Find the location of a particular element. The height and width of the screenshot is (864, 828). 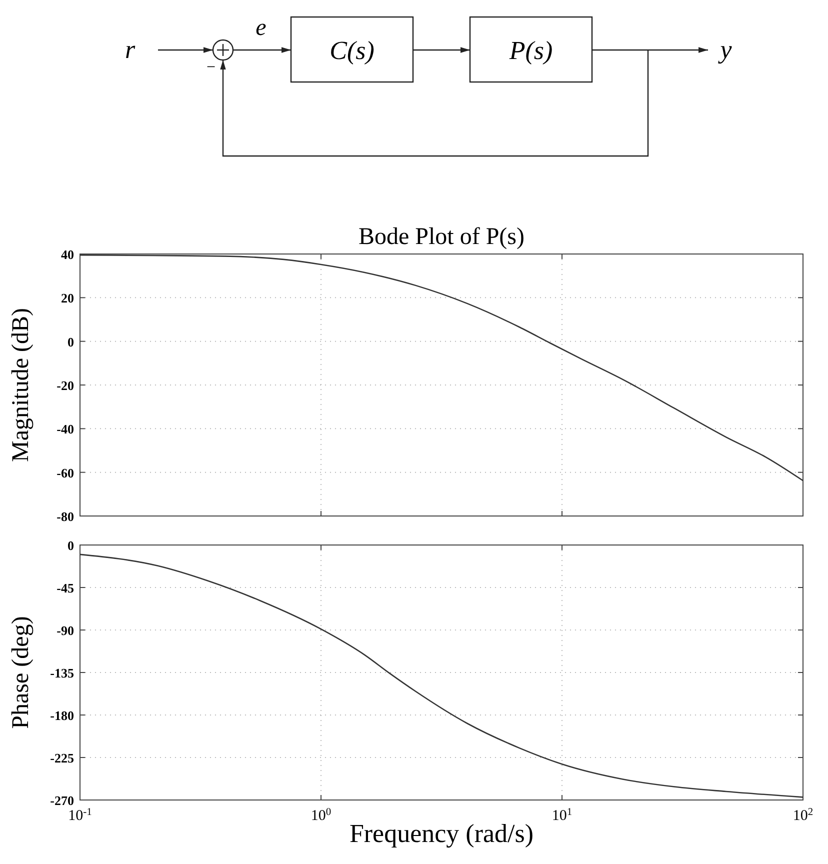

text: P(s) is located at coordinates (530, 50).